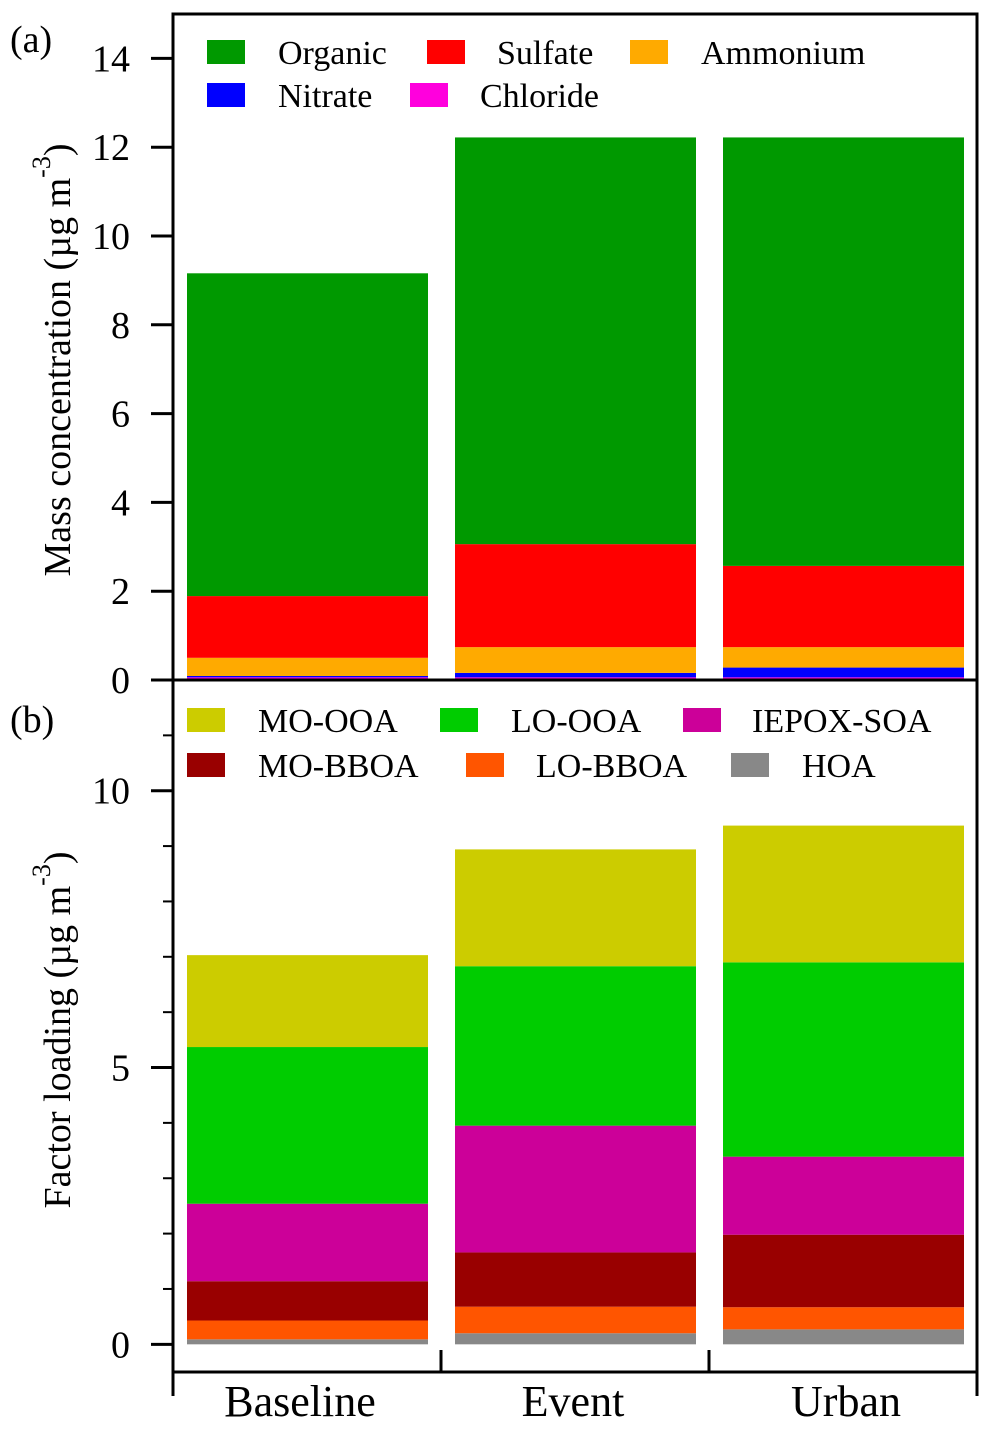  What do you see at coordinates (843, 672) in the screenshot?
I see `bar-segment-urban-nitrate` at bounding box center [843, 672].